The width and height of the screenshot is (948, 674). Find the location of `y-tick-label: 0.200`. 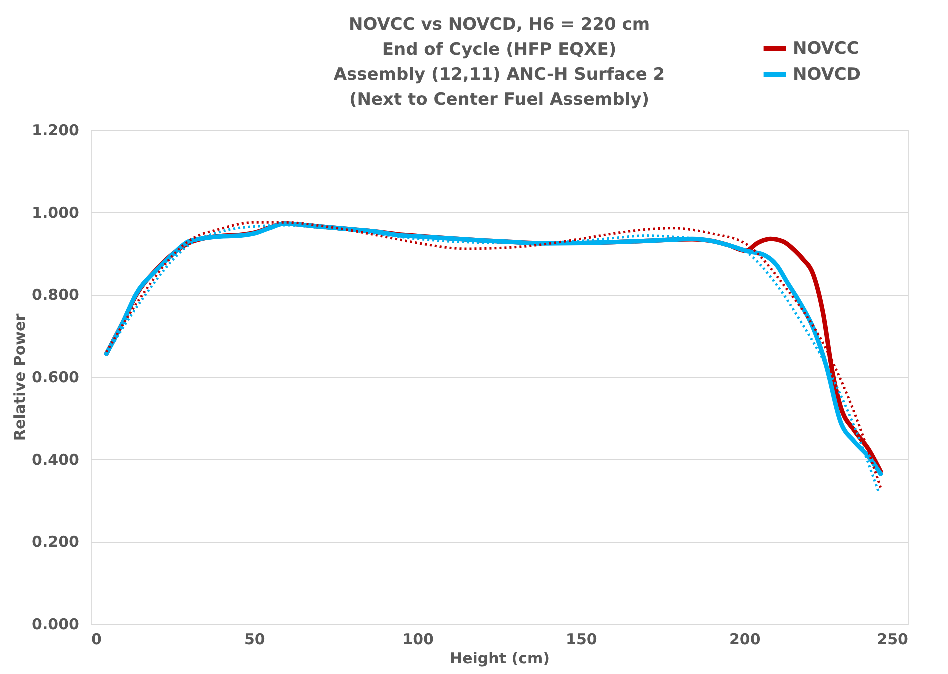

y-tick-label: 0.200 is located at coordinates (56, 542).